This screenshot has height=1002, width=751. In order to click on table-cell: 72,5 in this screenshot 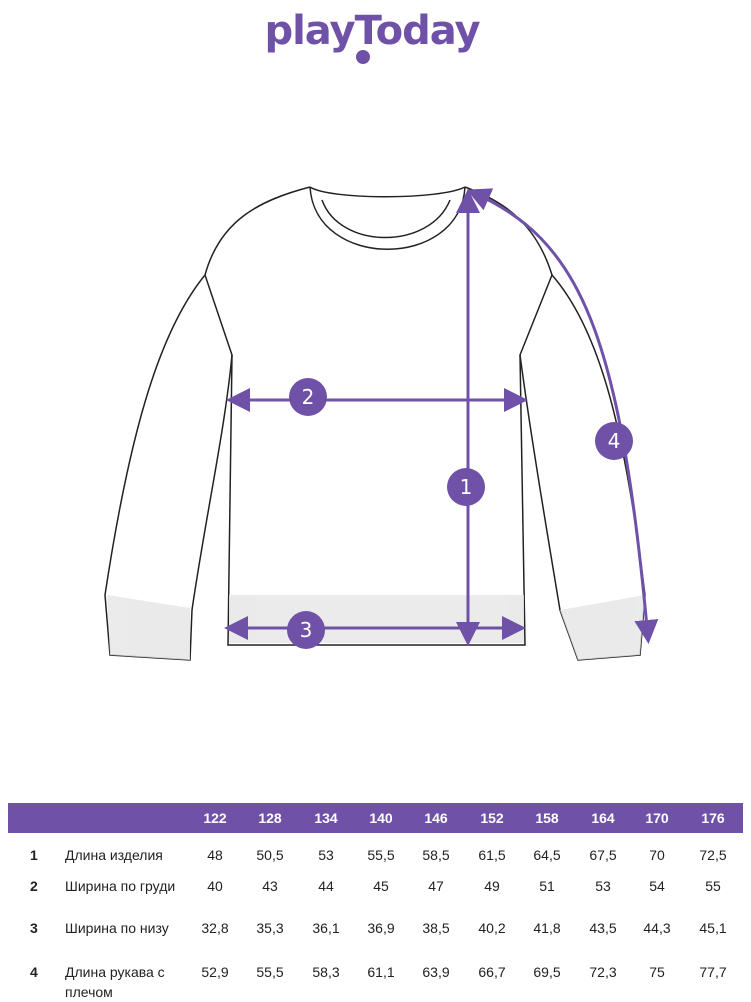, I will do `click(713, 855)`.